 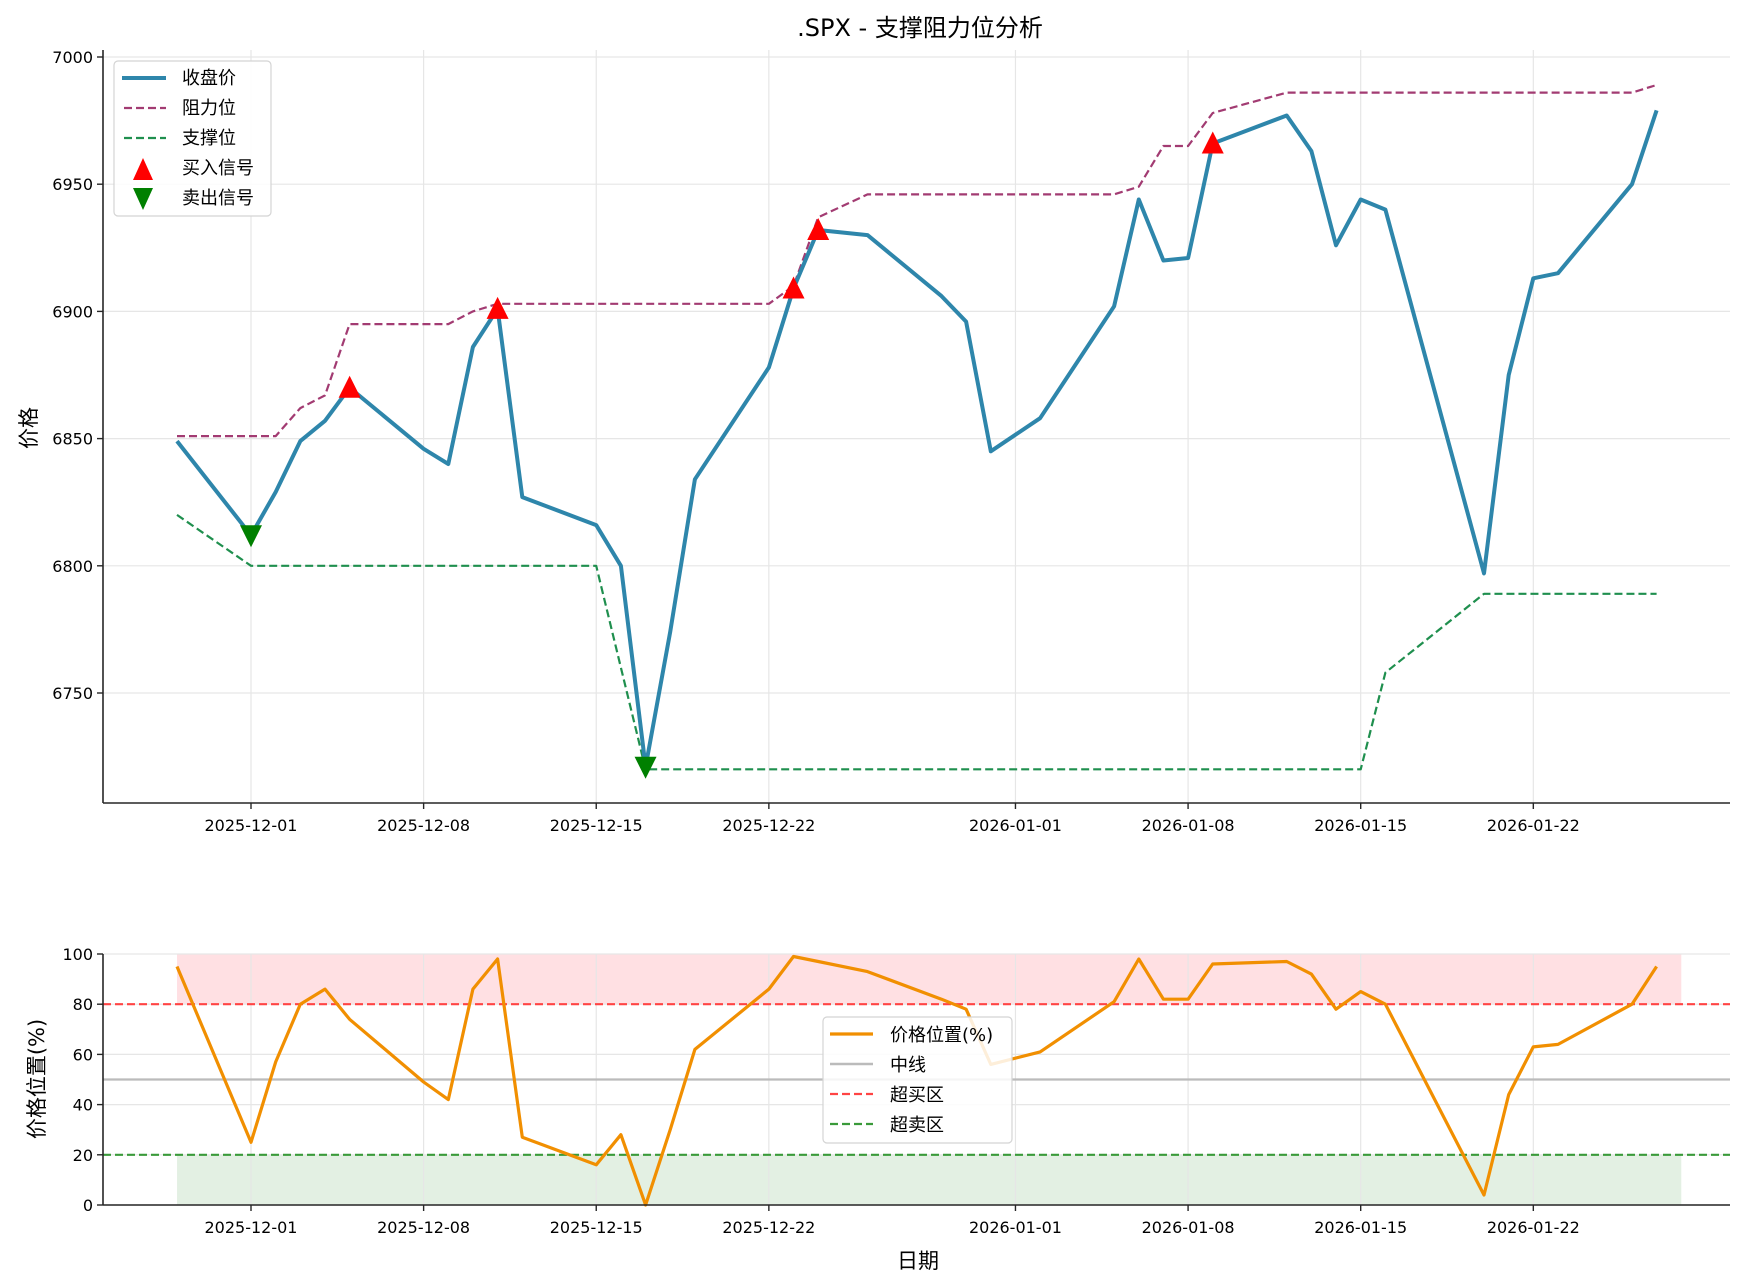 I want to click on date-axis-title: 日期, so click(x=918, y=1261).